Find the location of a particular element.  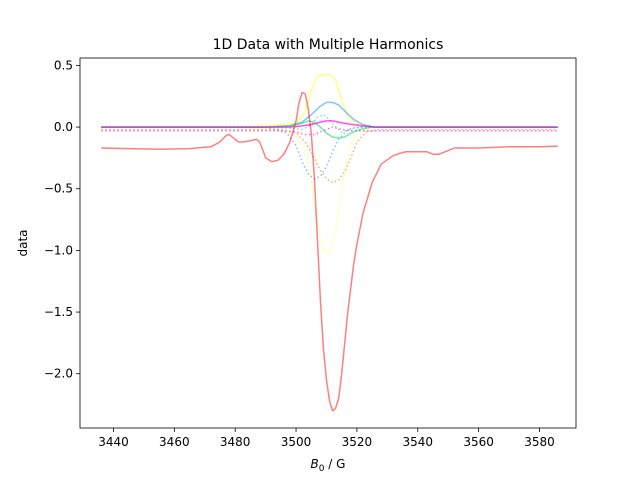

x-tick-label-6: 3540 is located at coordinates (417, 442).